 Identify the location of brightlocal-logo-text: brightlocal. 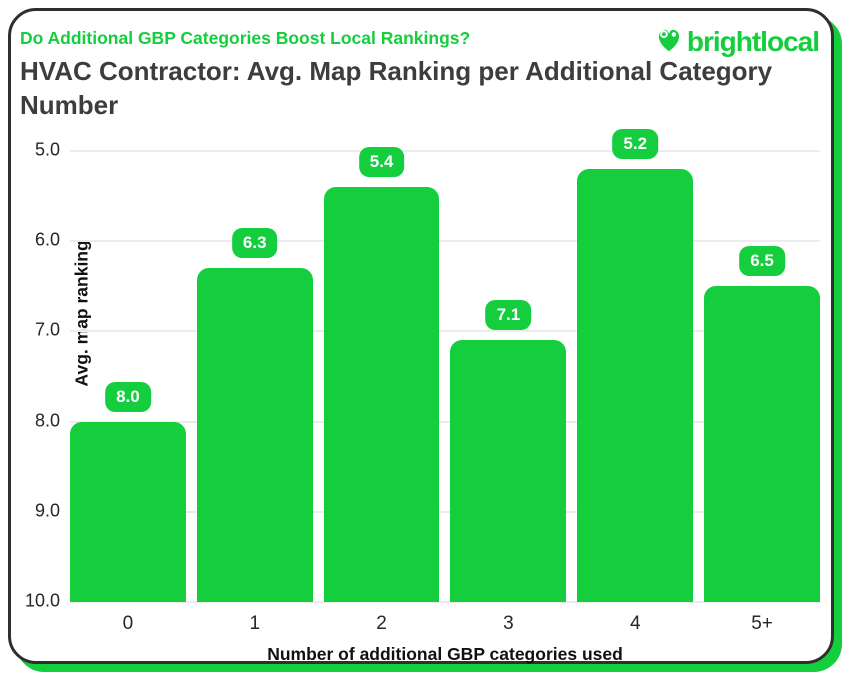
(753, 41).